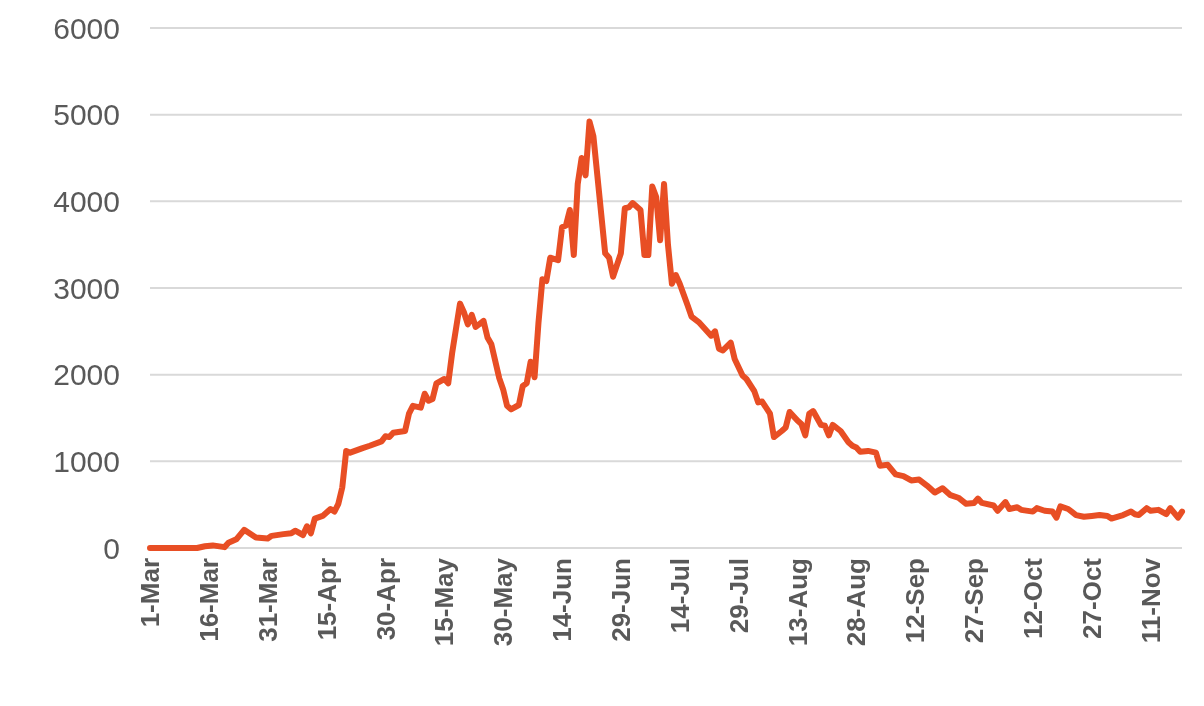 This screenshot has height=706, width=1204. What do you see at coordinates (915, 601) in the screenshot?
I see `x-tick-label: 12-Sep` at bounding box center [915, 601].